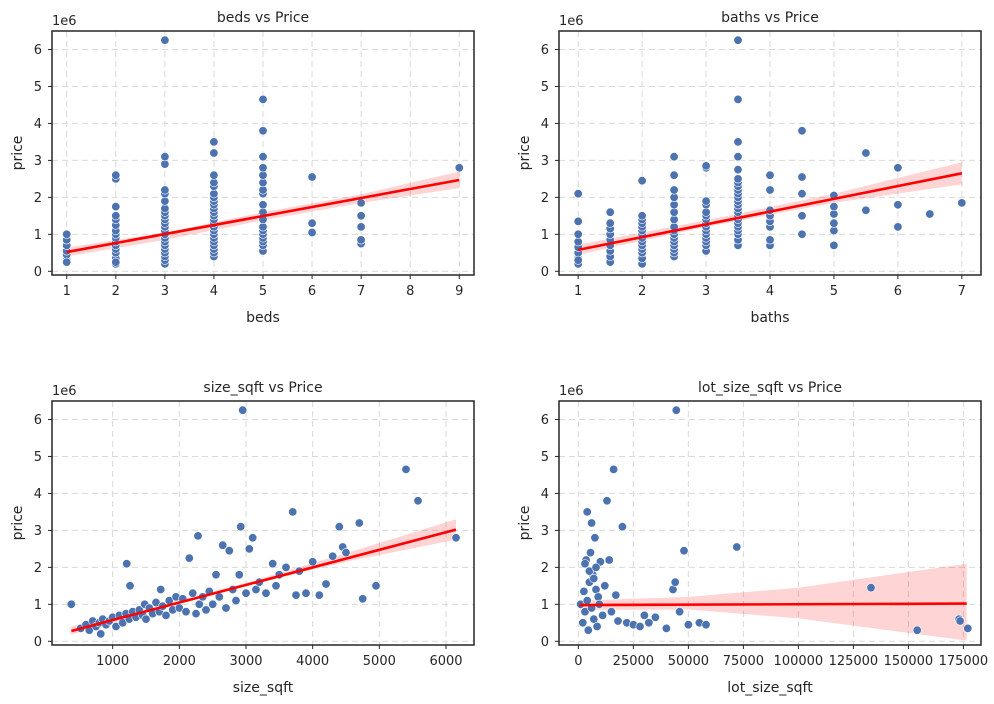 This screenshot has height=704, width=994. Describe the element at coordinates (263, 291) in the screenshot. I see `x-tick-label: 5` at that location.